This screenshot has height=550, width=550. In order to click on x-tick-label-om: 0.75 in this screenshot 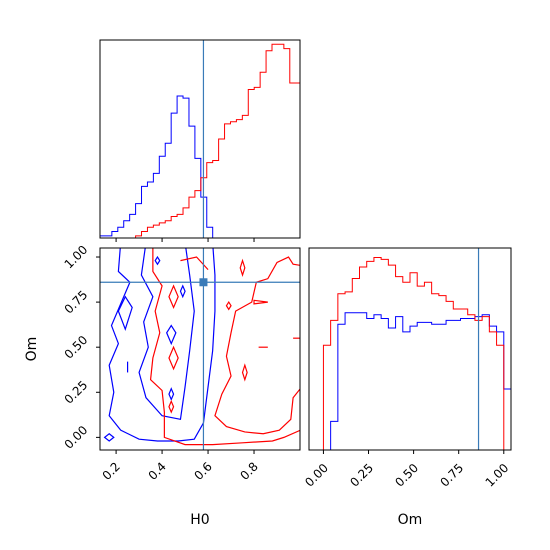, I will do `click(451, 475)`.